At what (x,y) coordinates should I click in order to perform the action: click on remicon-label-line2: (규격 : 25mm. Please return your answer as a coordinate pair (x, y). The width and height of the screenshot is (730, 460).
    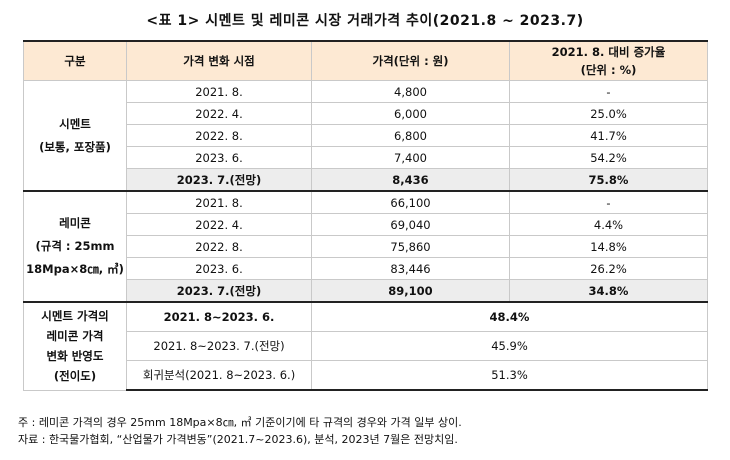
    Looking at the image, I should click on (75, 246).